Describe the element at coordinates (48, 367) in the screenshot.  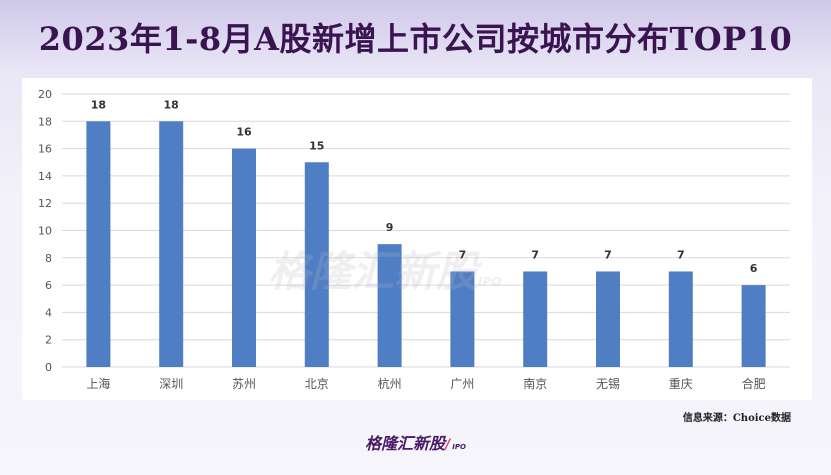
I see `y-tick-label: 0` at that location.